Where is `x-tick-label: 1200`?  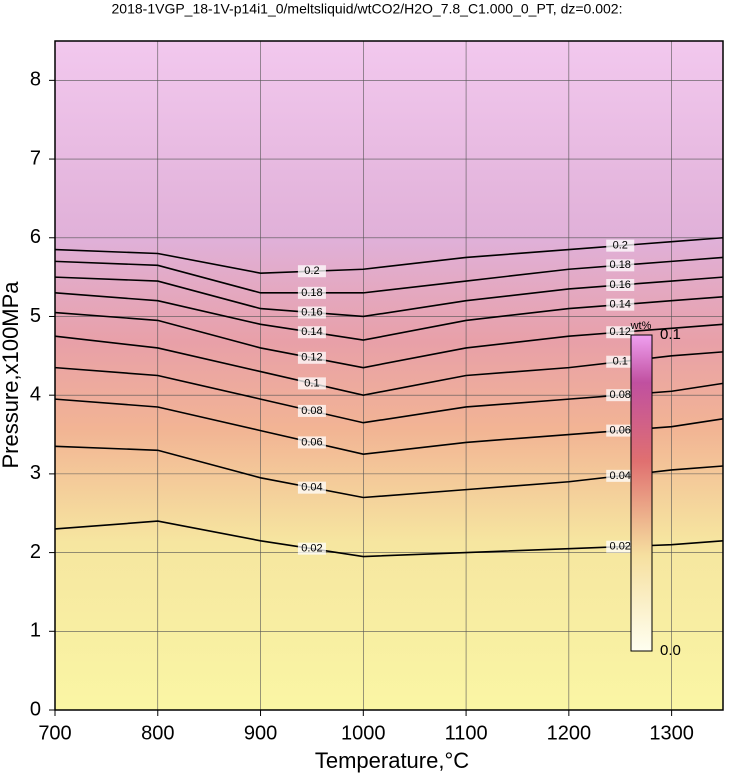
x-tick-label: 1200 is located at coordinates (569, 733).